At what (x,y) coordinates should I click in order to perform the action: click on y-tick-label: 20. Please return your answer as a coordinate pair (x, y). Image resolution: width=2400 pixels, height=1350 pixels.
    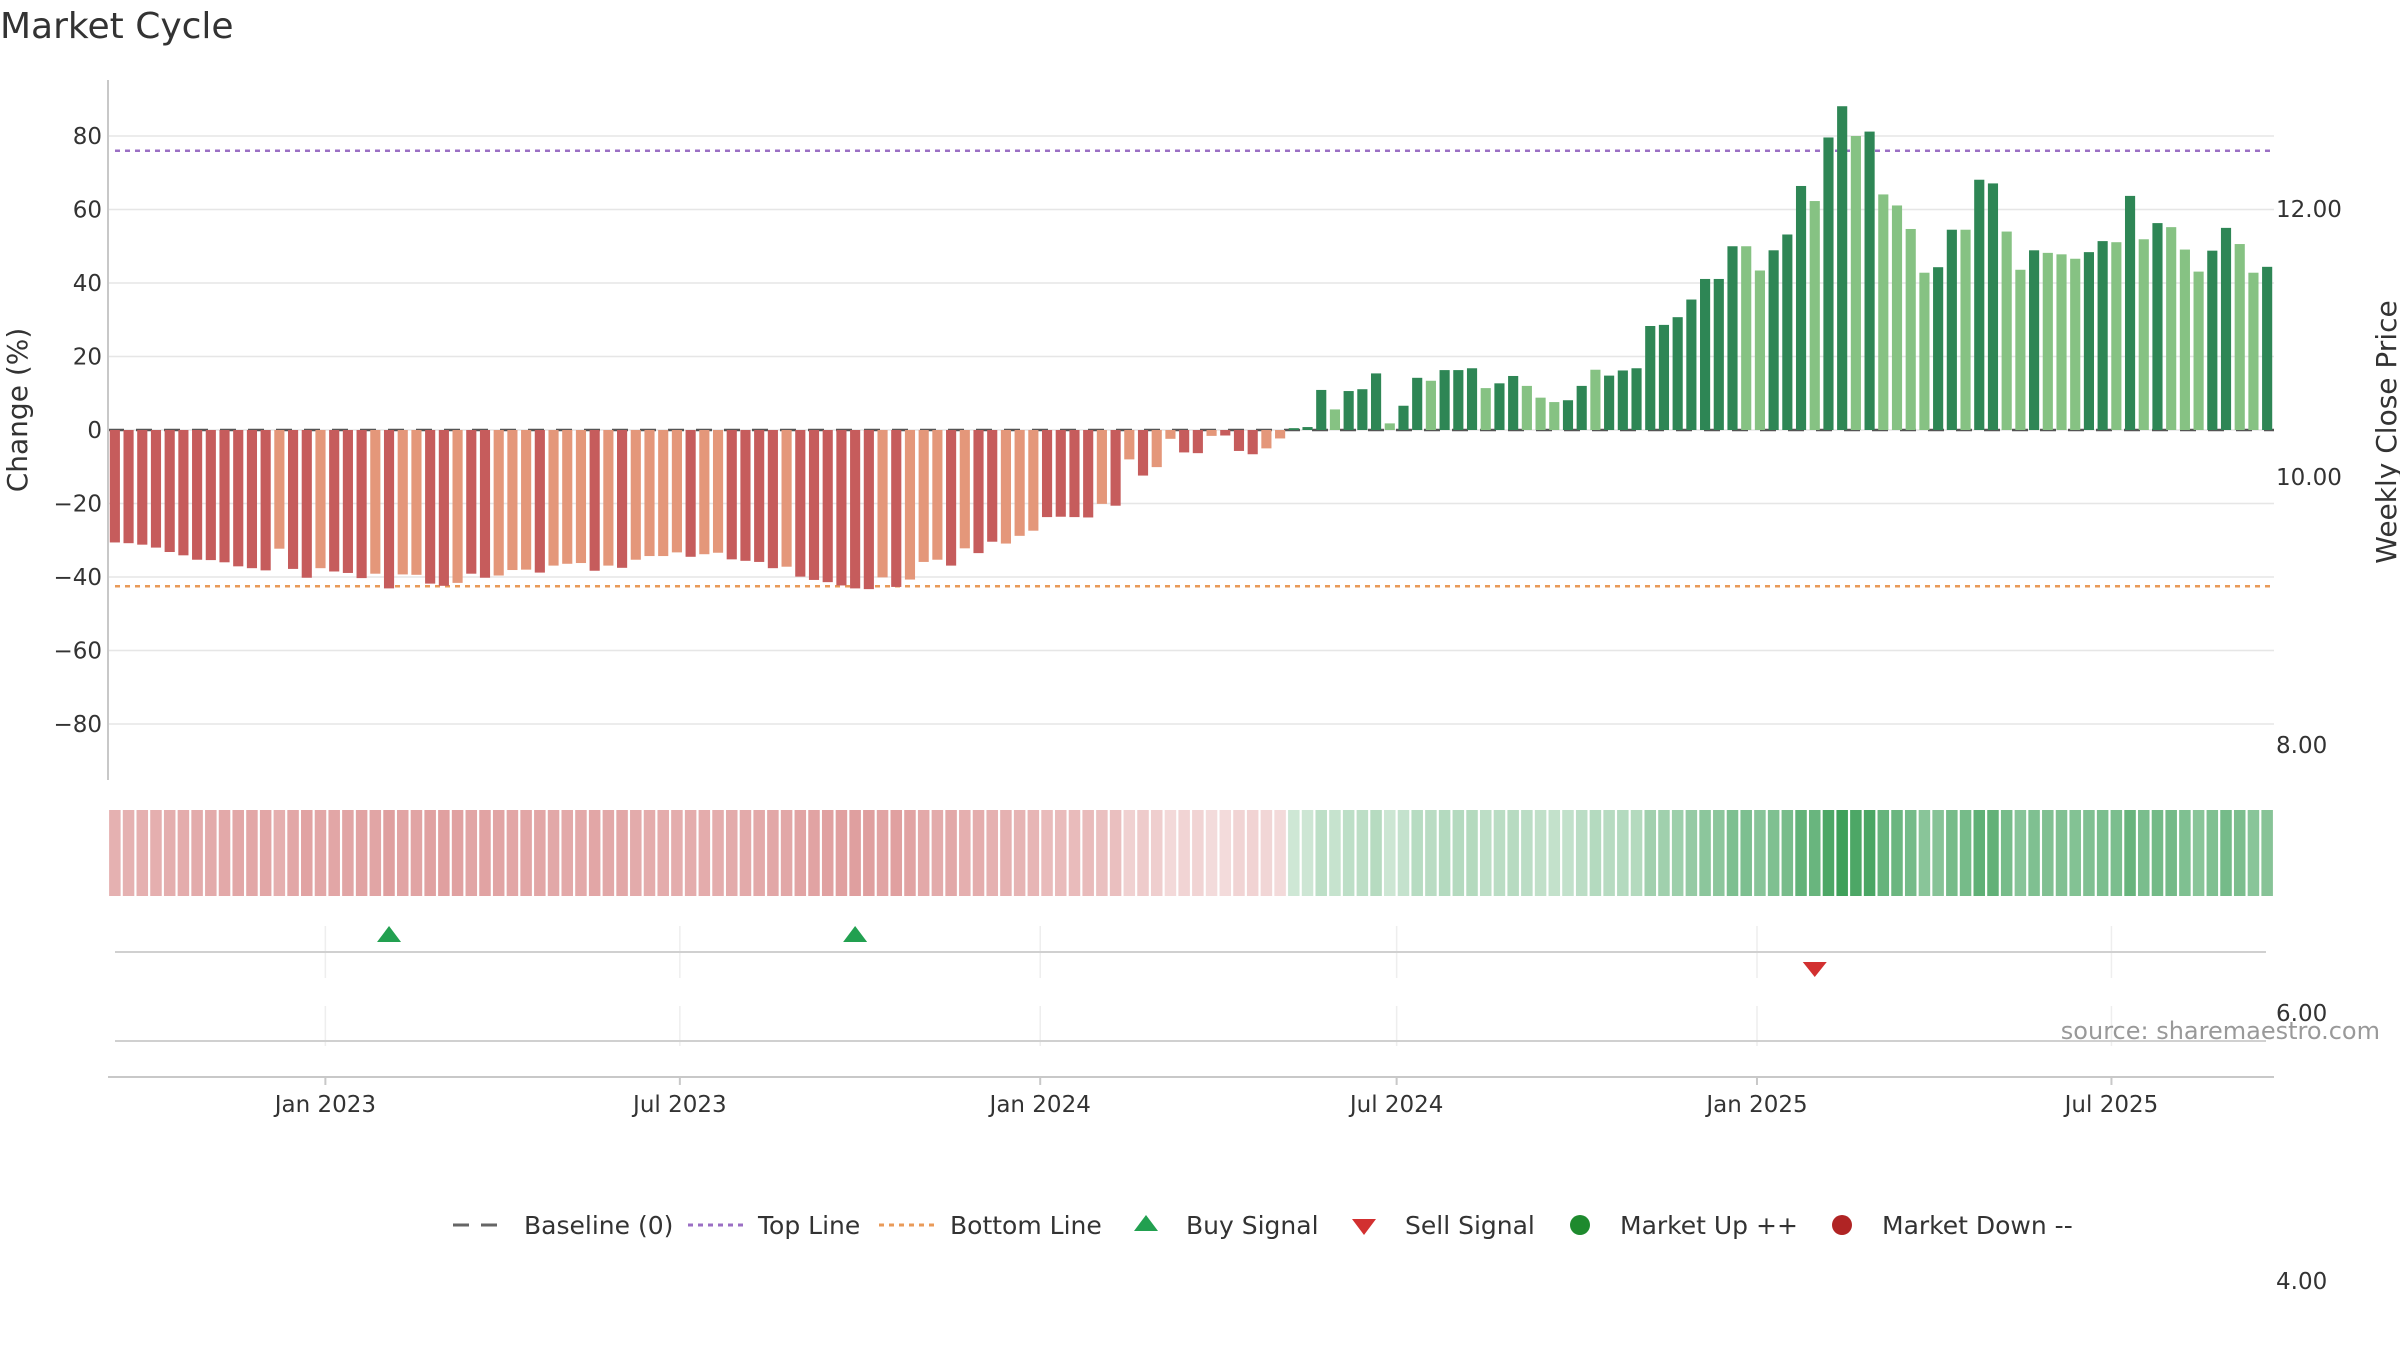
    Looking at the image, I should click on (87, 358).